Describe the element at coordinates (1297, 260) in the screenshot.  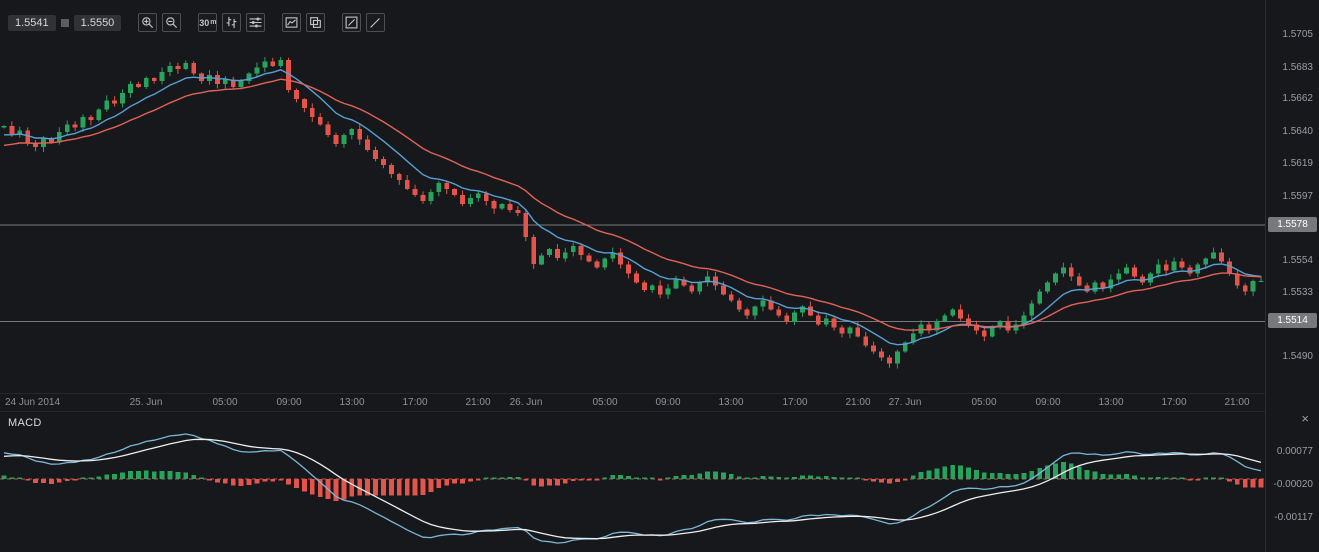
I see `price-tick: 1.5554` at that location.